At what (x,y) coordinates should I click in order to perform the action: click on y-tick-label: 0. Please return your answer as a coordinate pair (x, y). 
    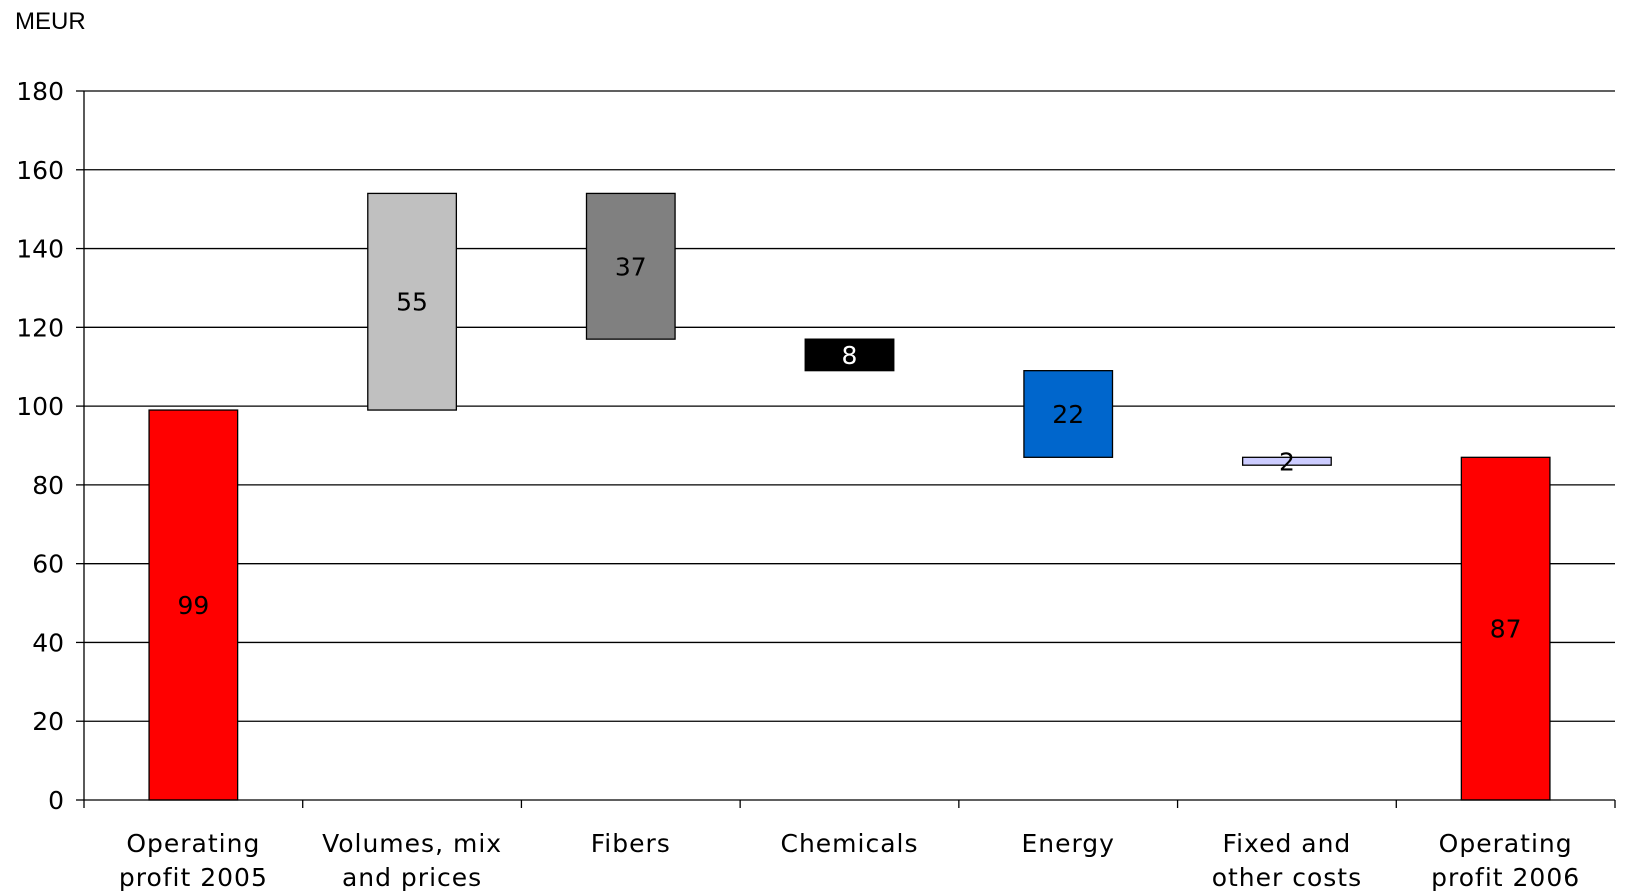
    Looking at the image, I should click on (56, 800).